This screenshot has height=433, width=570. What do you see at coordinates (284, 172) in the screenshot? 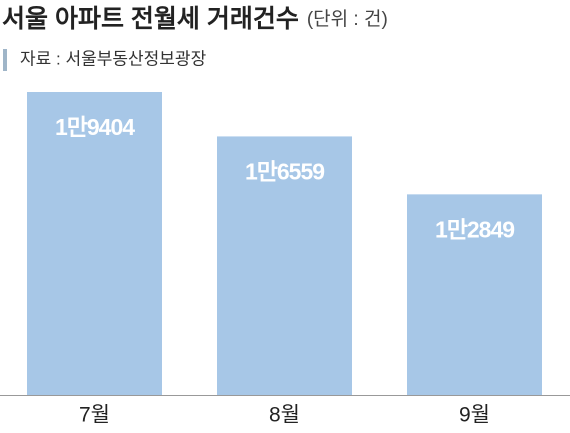
I see `value-label: 1만6559` at bounding box center [284, 172].